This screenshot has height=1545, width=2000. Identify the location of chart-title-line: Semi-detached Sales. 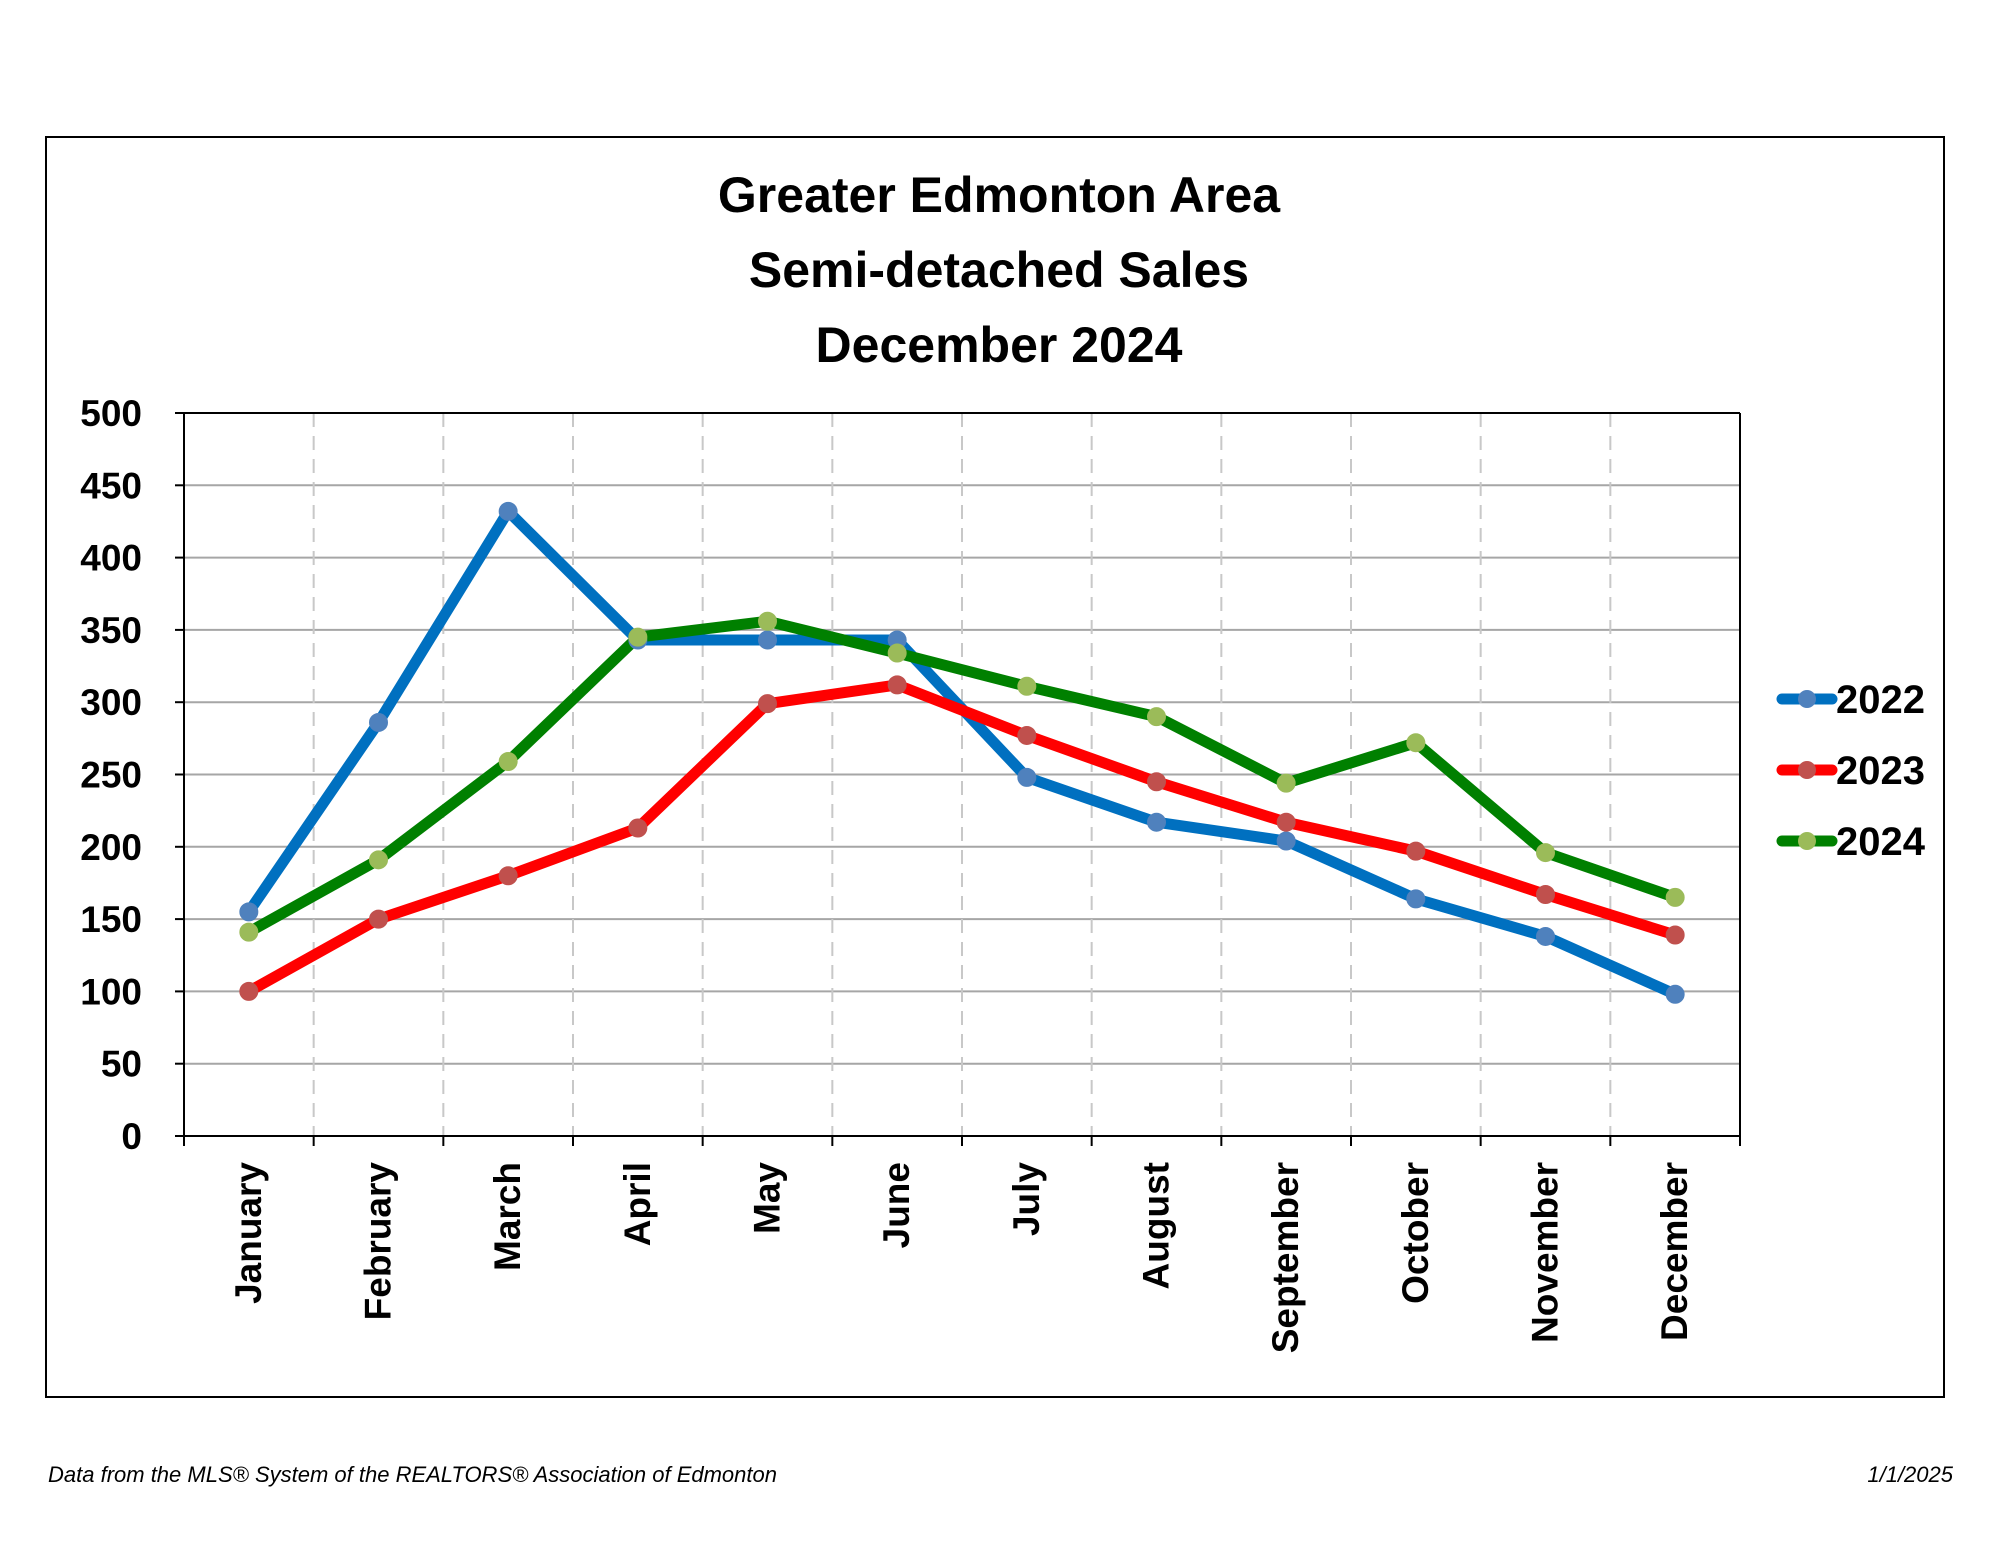
(999, 270).